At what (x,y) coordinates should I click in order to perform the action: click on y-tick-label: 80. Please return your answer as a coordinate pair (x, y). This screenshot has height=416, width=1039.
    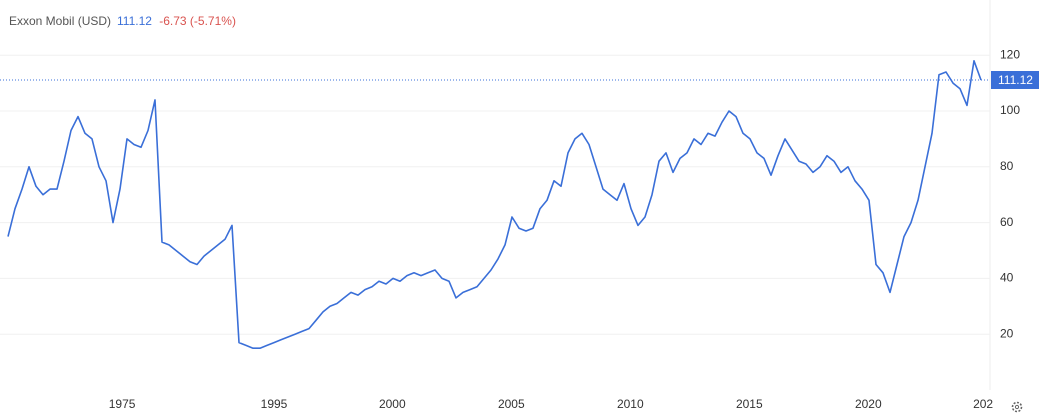
    Looking at the image, I should click on (1007, 166).